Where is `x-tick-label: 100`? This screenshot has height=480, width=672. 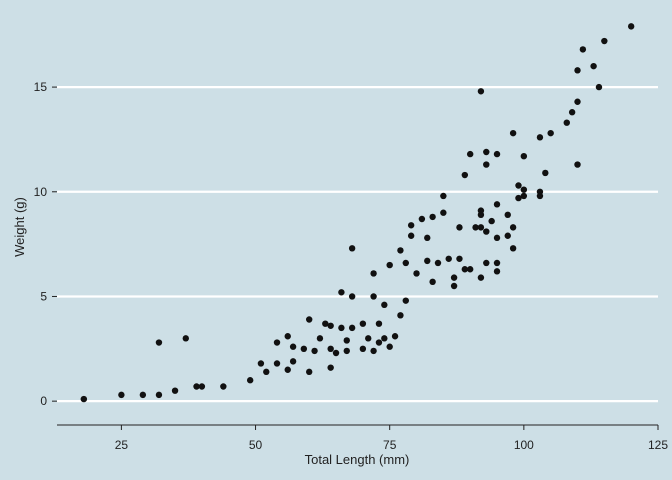
x-tick-label: 100 is located at coordinates (524, 445).